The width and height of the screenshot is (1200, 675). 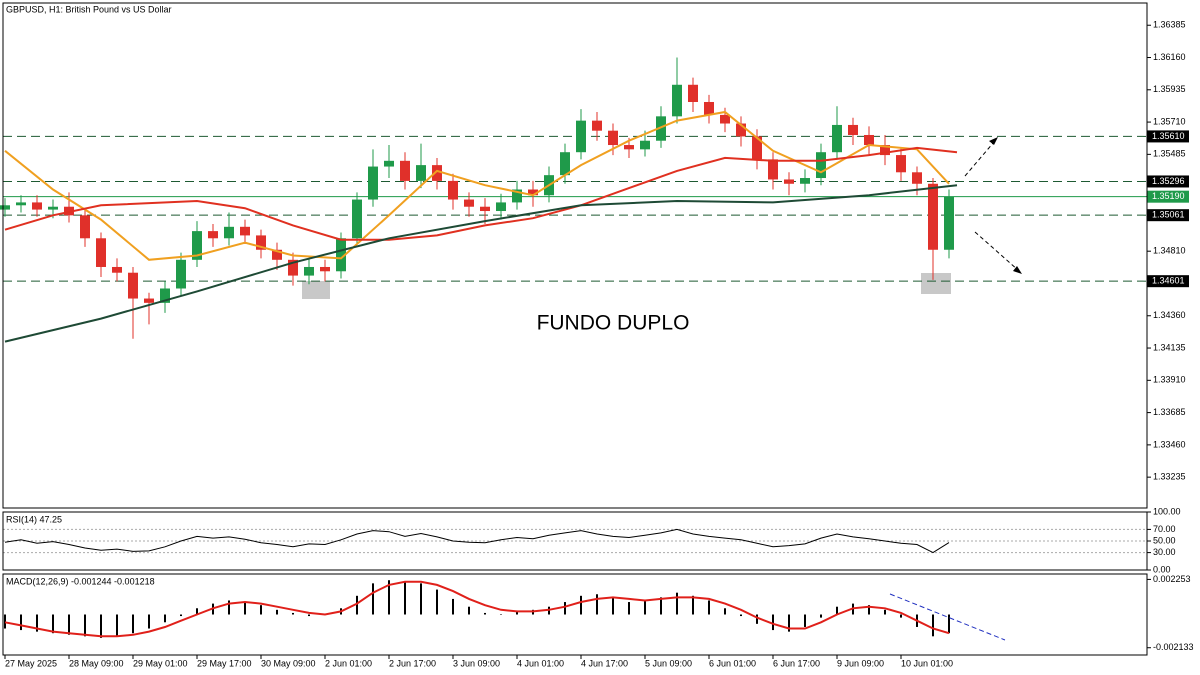 What do you see at coordinates (477, 541) in the screenshot?
I see `rsi-line` at bounding box center [477, 541].